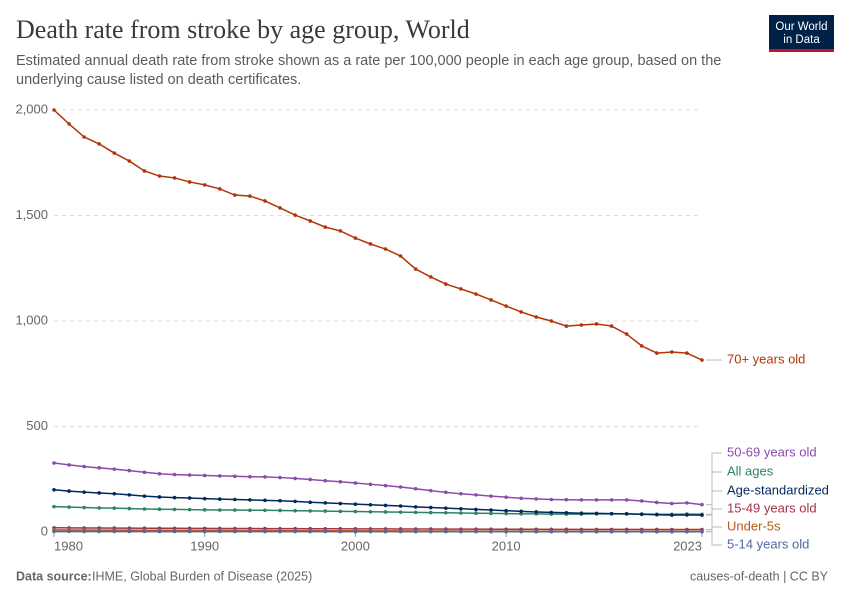 The width and height of the screenshot is (850, 600). What do you see at coordinates (37, 425) in the screenshot?
I see `y-tick-label: 500` at bounding box center [37, 425].